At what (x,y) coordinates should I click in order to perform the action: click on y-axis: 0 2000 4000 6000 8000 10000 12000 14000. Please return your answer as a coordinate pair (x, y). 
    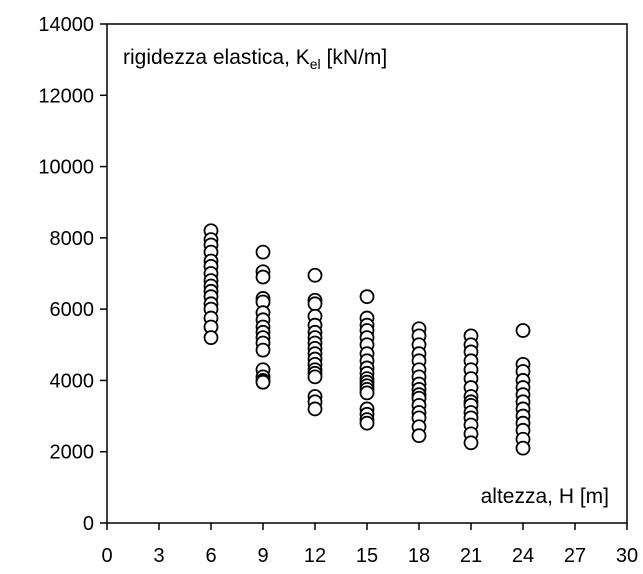
    Looking at the image, I should click on (72, 274).